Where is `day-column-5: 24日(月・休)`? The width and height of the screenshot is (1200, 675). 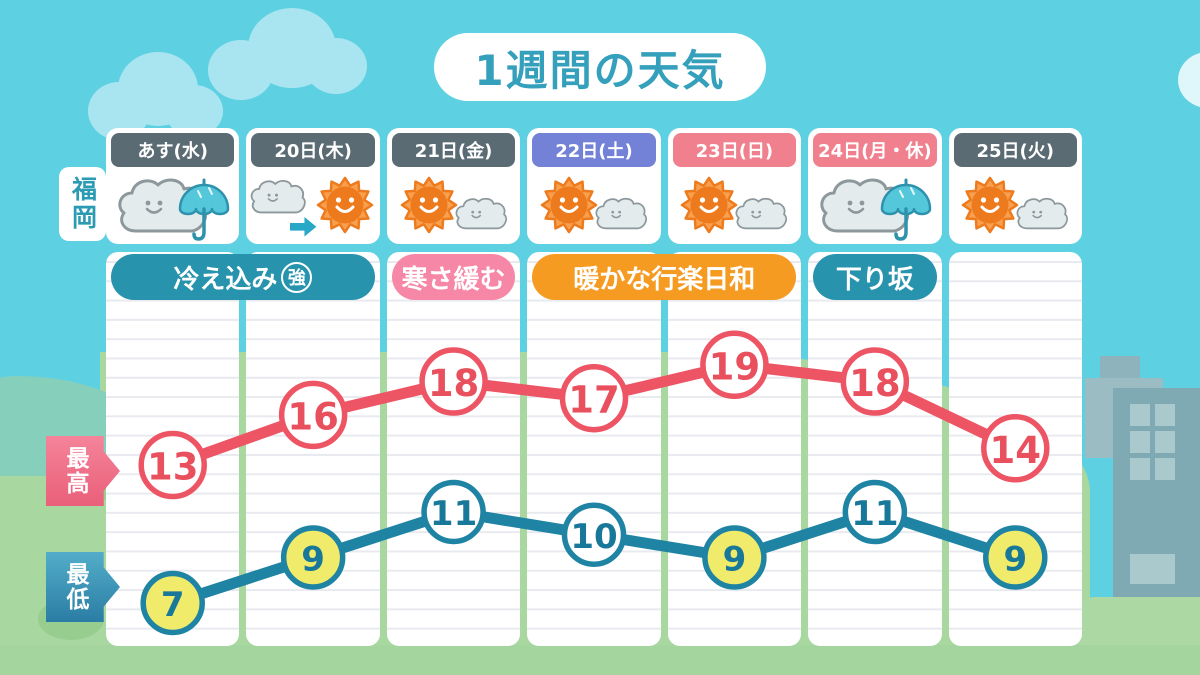
day-column-5: 24日(月・休) is located at coordinates (875, 186).